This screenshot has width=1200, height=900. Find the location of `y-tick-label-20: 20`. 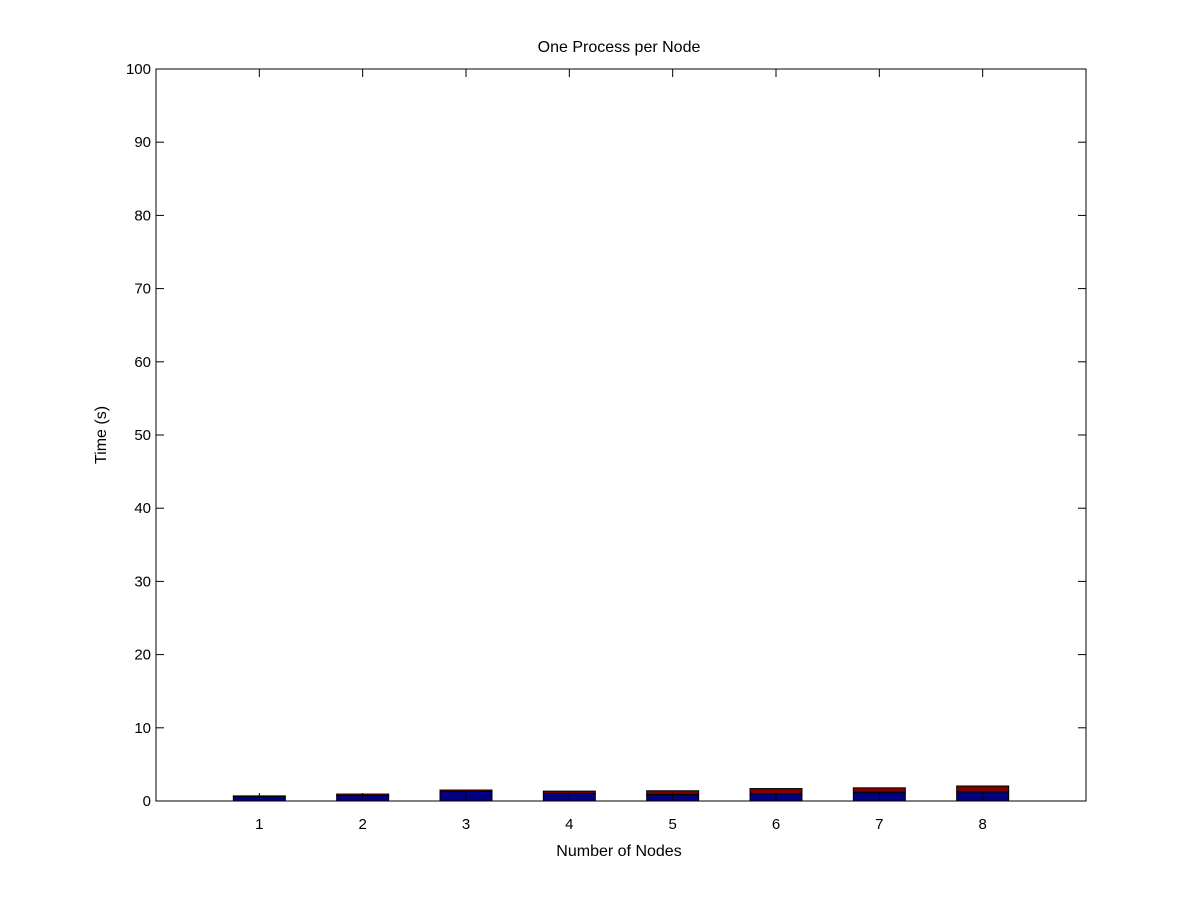

y-tick-label-20: 20 is located at coordinates (142, 655).